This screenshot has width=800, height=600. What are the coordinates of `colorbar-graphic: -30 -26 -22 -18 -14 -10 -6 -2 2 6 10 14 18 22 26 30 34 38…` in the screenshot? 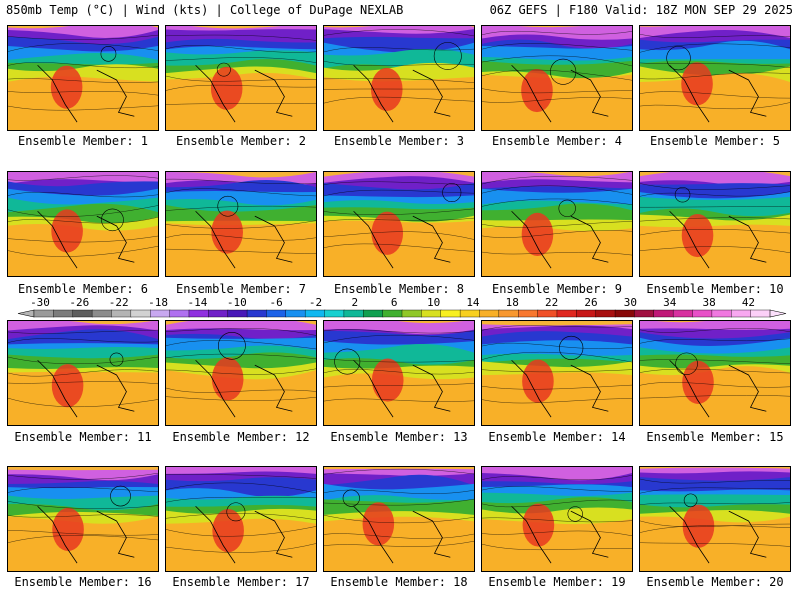 It's located at (402, 307).